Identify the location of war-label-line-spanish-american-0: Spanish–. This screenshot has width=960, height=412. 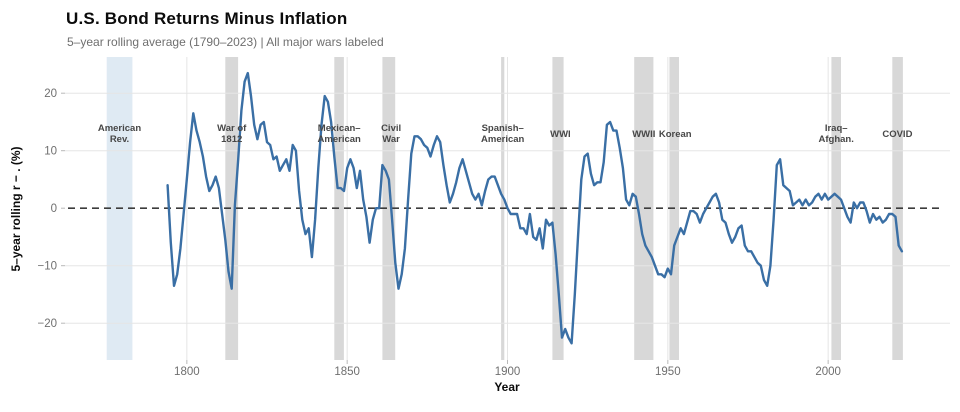
(503, 128).